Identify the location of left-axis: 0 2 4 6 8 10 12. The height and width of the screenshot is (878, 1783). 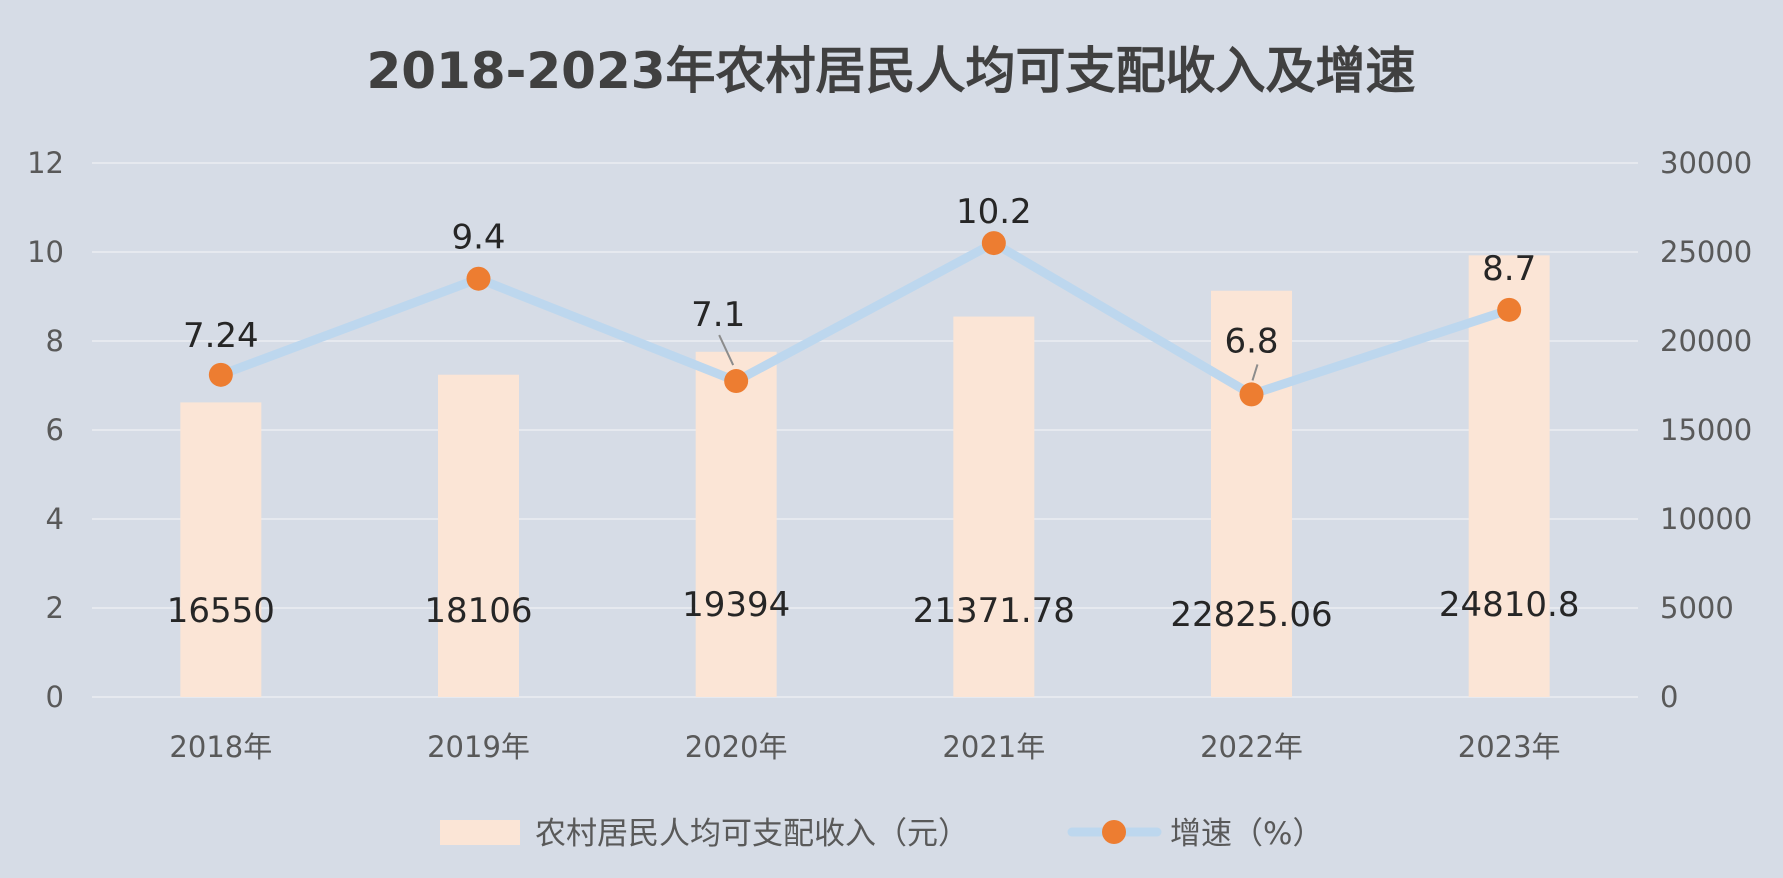
(45, 430).